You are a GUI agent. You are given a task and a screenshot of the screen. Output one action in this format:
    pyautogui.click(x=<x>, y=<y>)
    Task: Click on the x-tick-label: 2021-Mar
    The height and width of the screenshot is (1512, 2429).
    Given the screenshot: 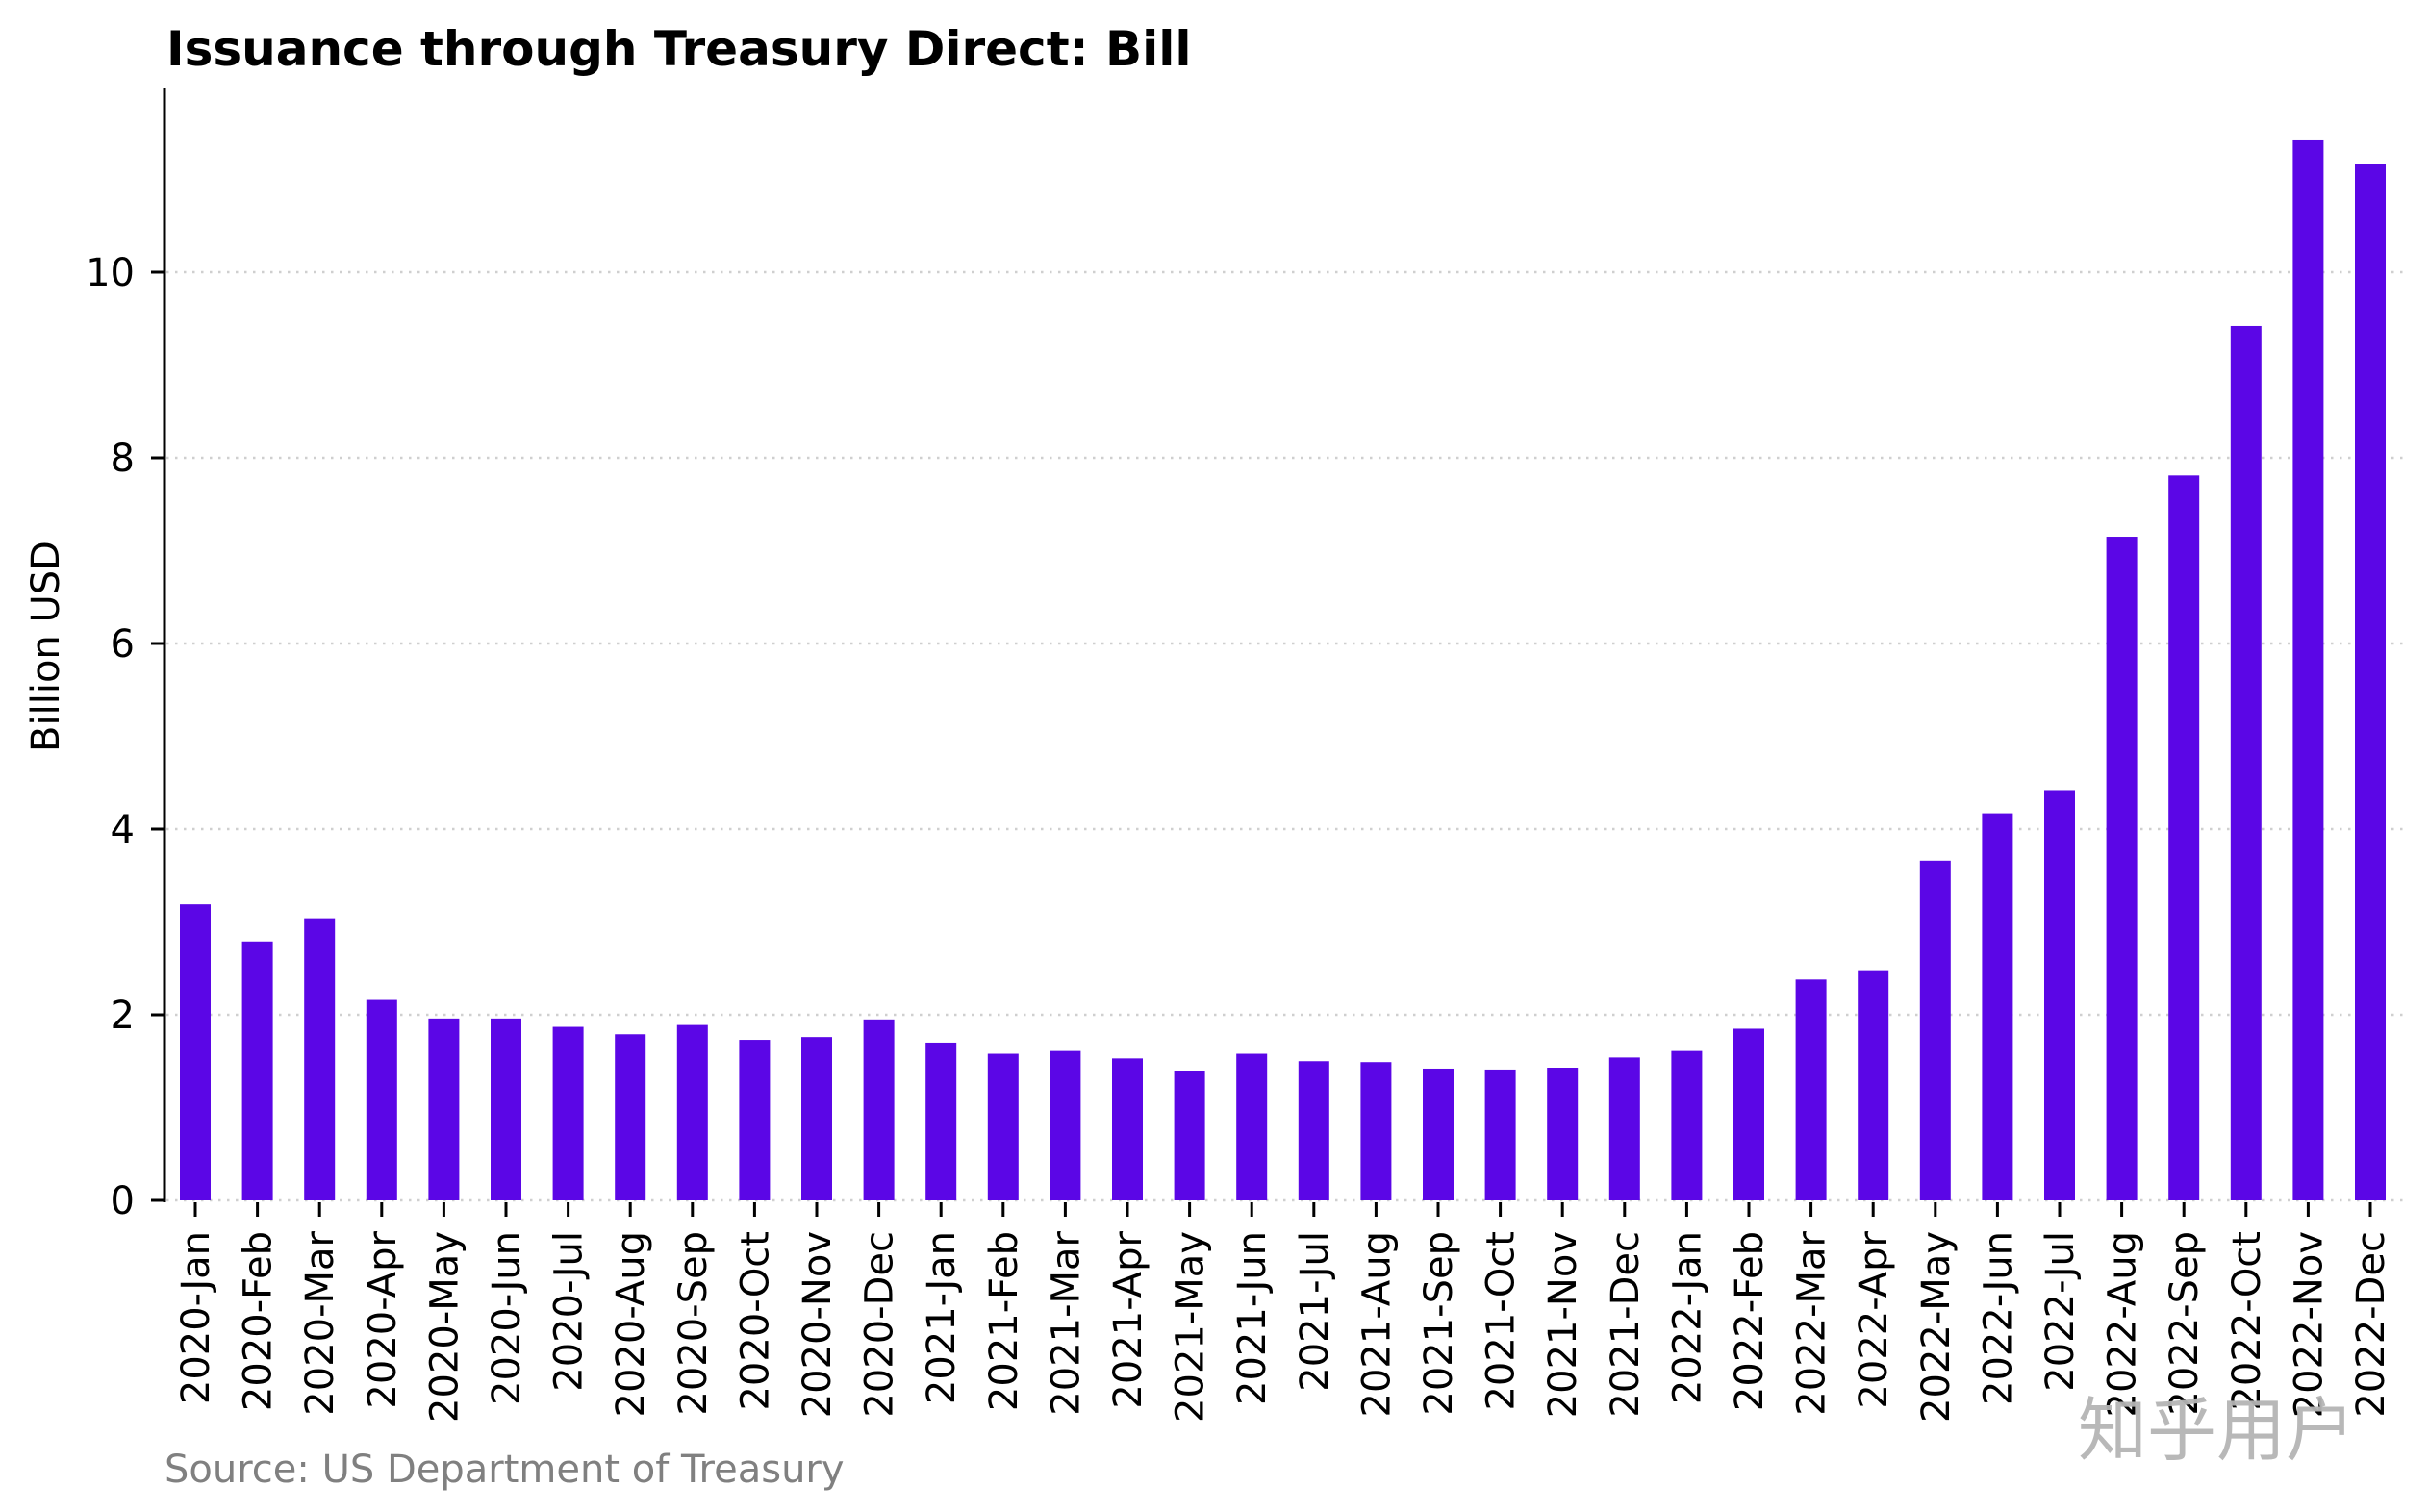 What is the action you would take?
    pyautogui.click(x=1066, y=1323)
    